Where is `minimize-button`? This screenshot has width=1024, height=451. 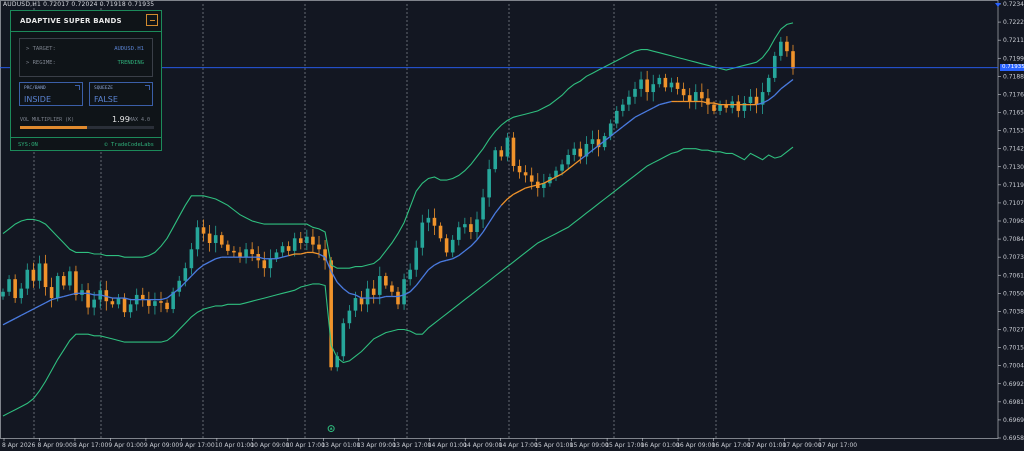 minimize-button is located at coordinates (152, 20).